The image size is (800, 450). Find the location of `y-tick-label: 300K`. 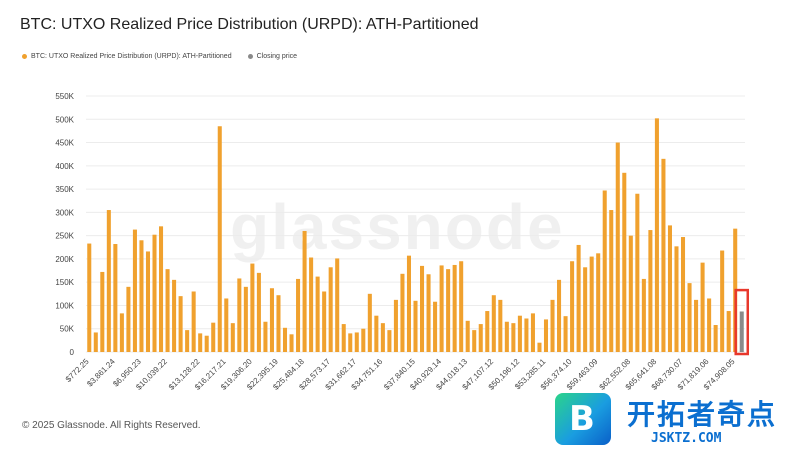

y-tick-label: 300K is located at coordinates (64, 212).